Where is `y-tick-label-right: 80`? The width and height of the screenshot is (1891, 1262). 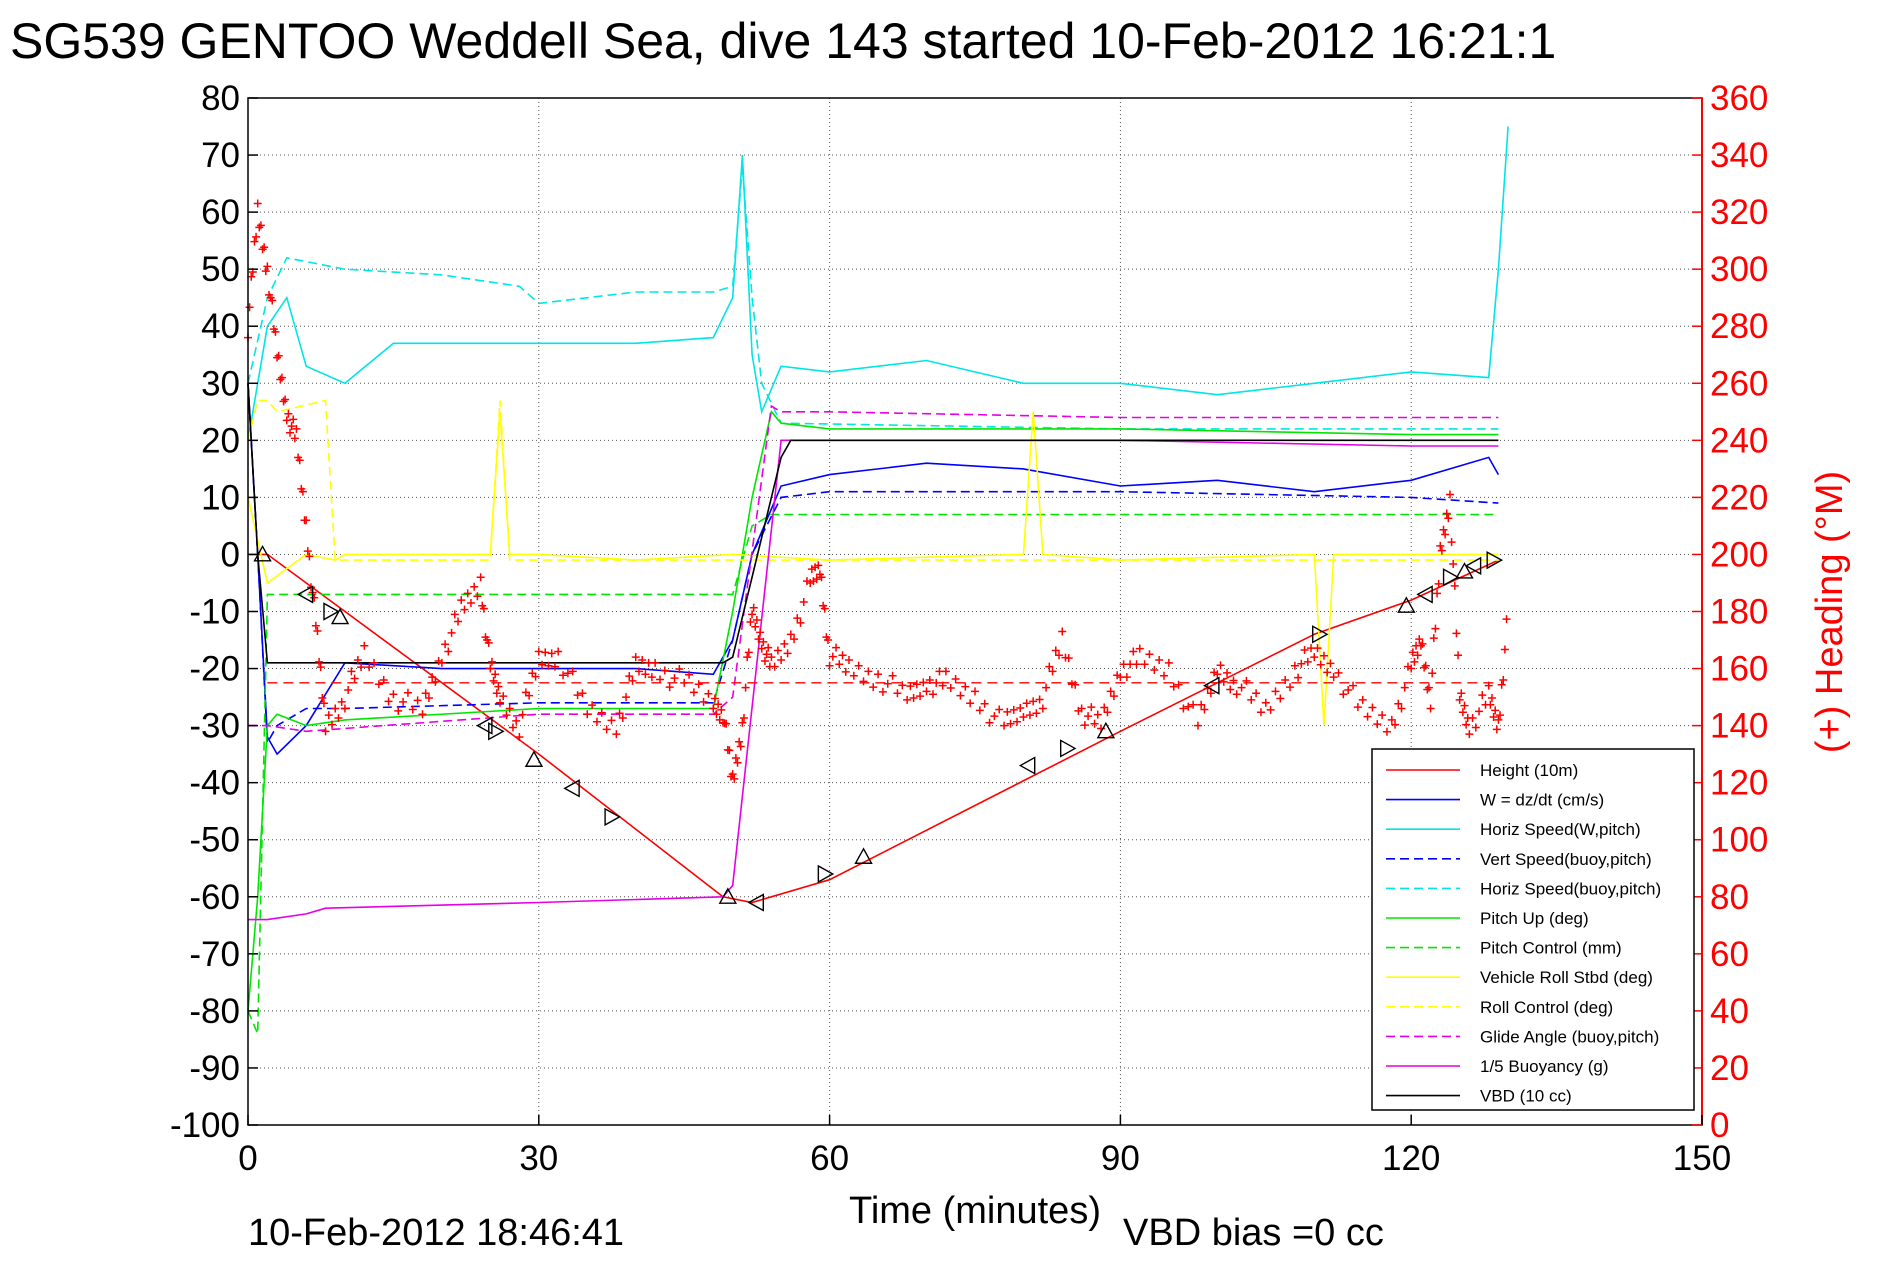 y-tick-label-right: 80 is located at coordinates (1729, 897).